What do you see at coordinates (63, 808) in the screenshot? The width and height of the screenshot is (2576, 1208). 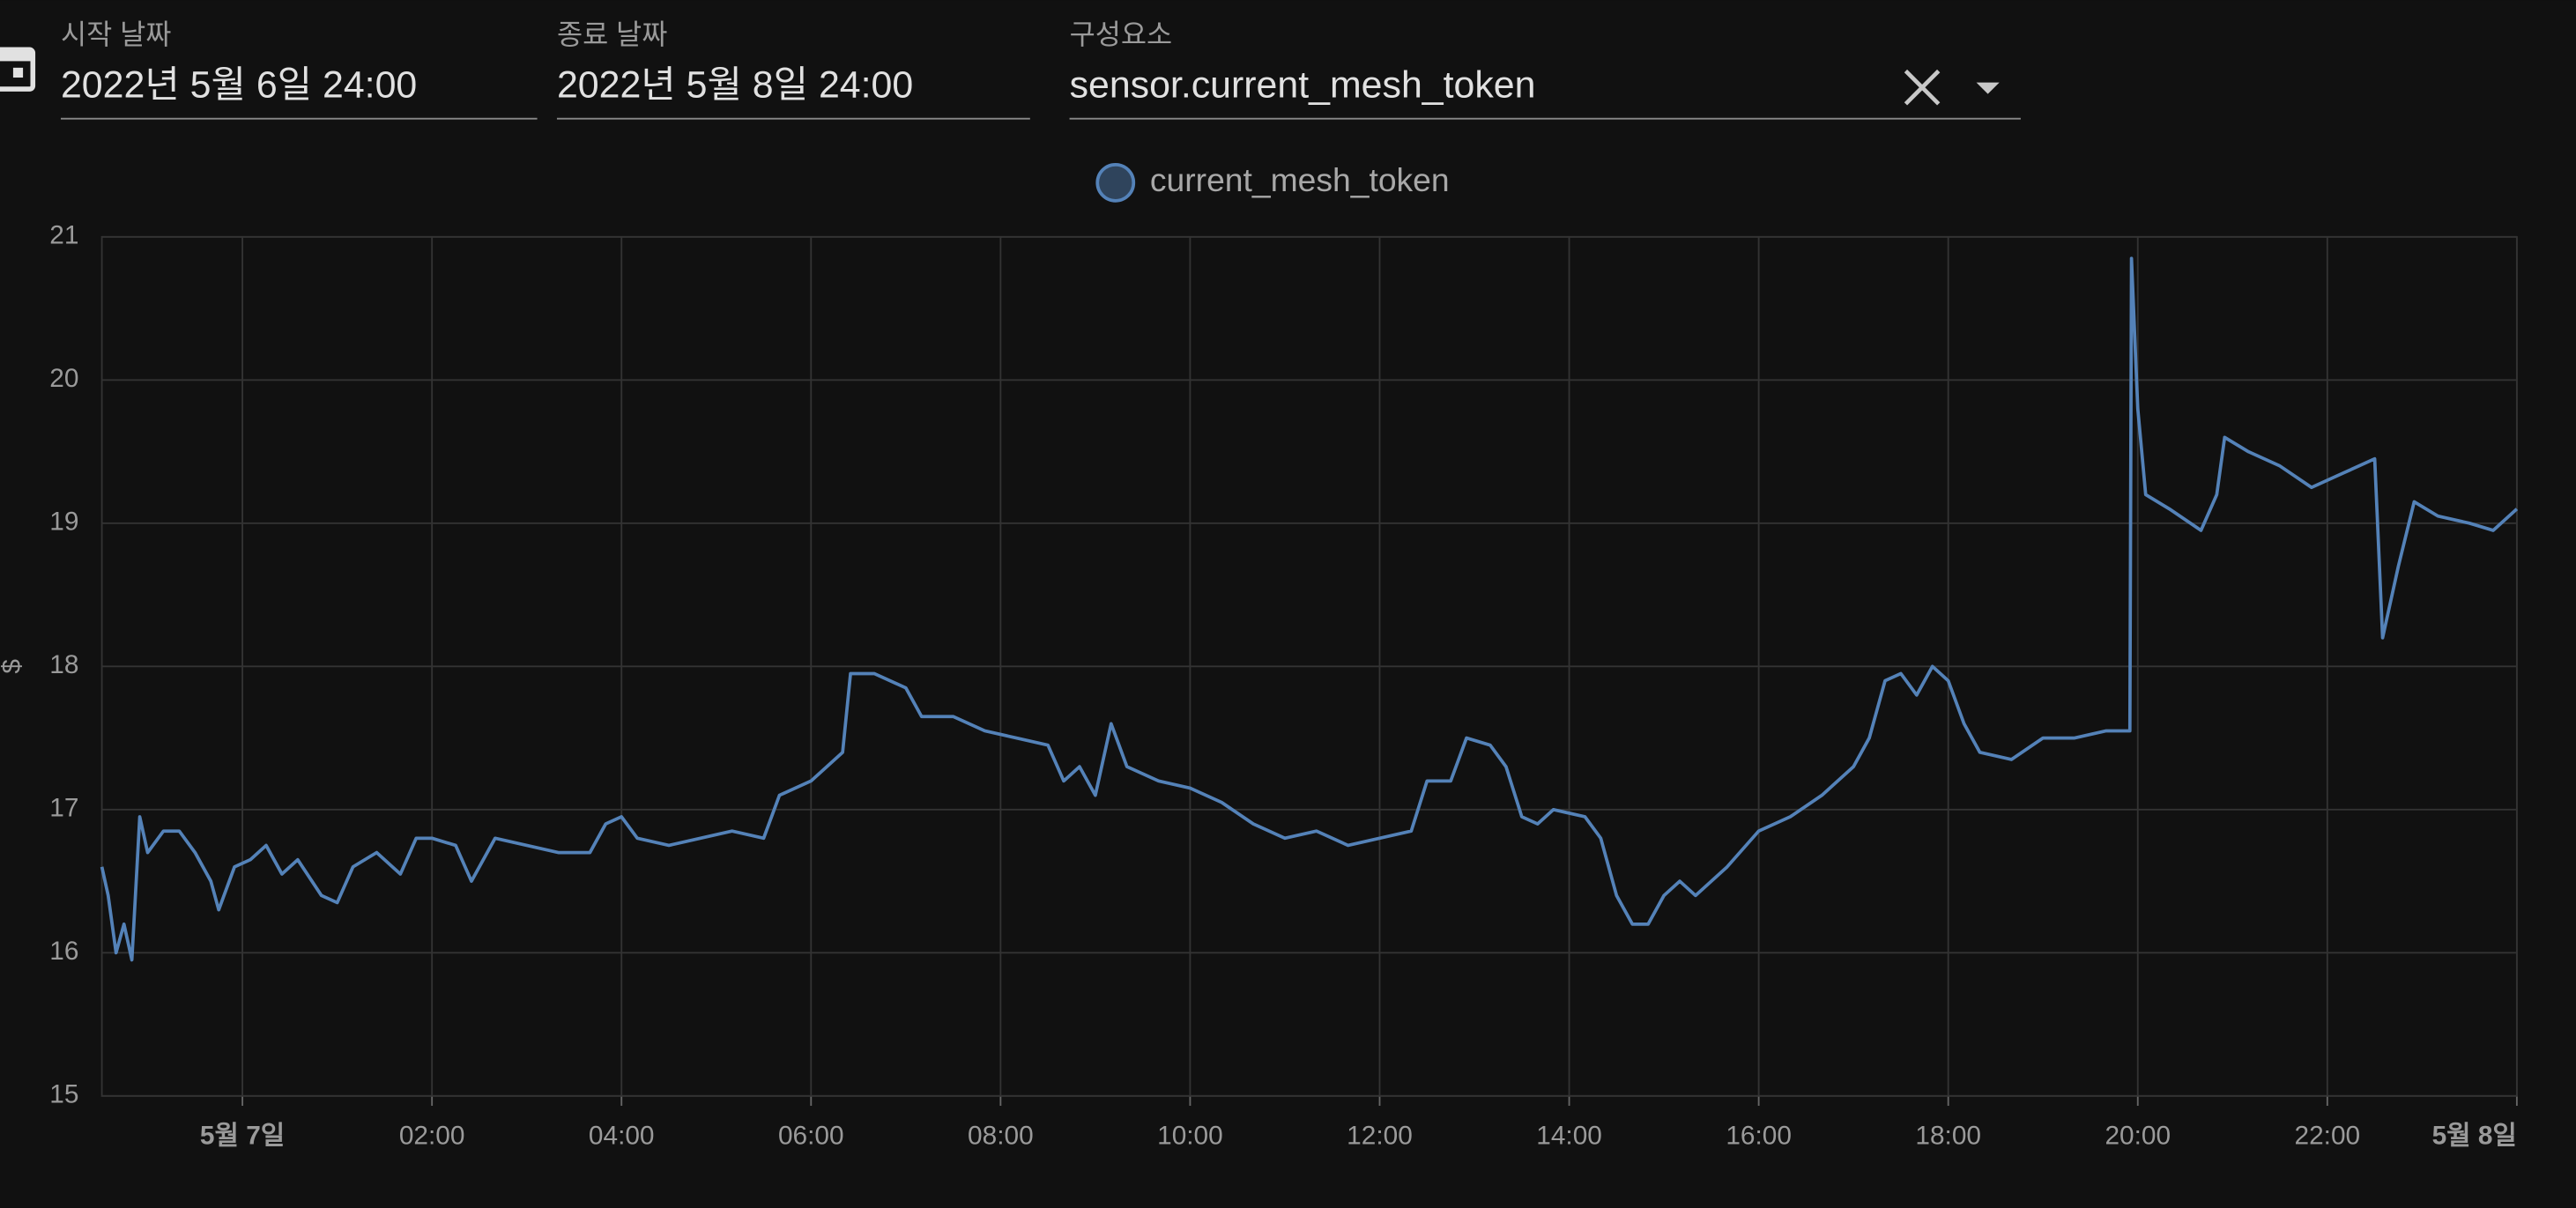 I see `y-tick-label: 17` at bounding box center [63, 808].